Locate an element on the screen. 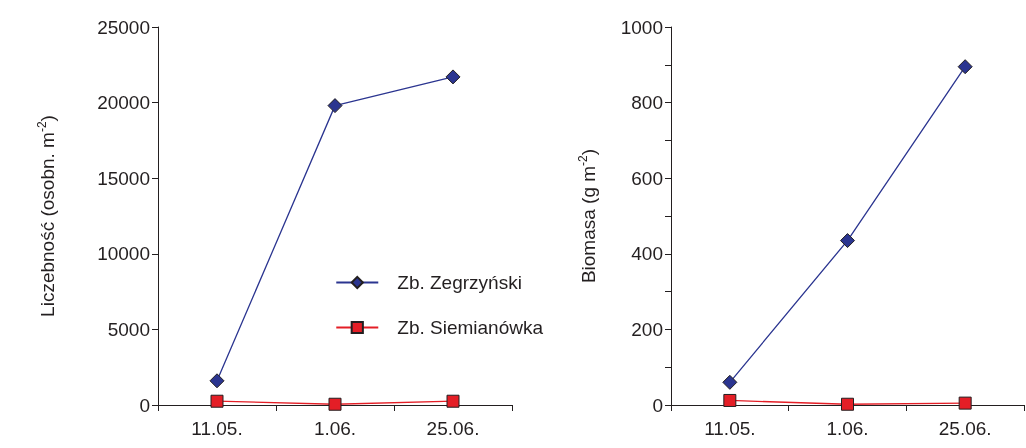 Image resolution: width=1026 pixels, height=448 pixels. y-tick-label: 600 is located at coordinates (647, 178).